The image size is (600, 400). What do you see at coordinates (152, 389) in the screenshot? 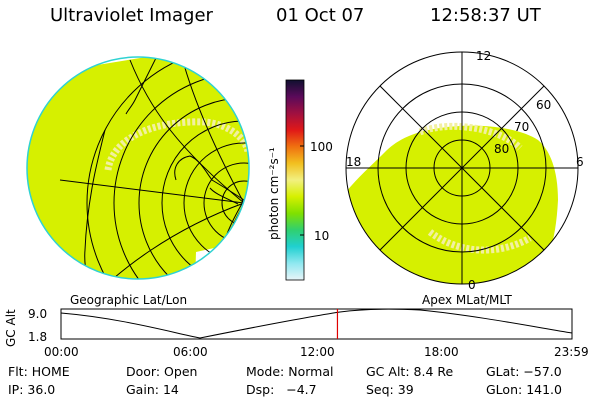
I see `gain-status: Gain: 14` at bounding box center [152, 389].